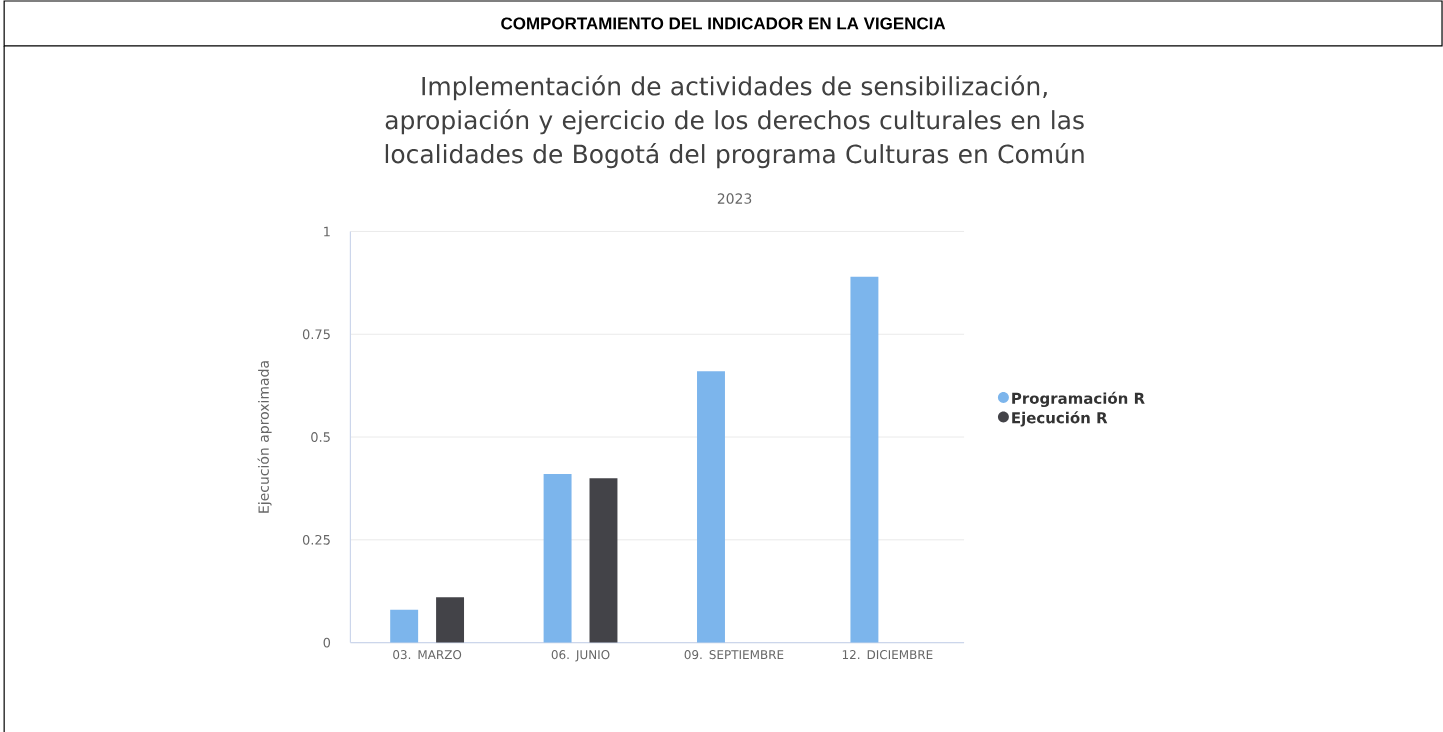 The image size is (1443, 732). I want to click on x-tick-label: 03. MARZO, so click(427, 654).